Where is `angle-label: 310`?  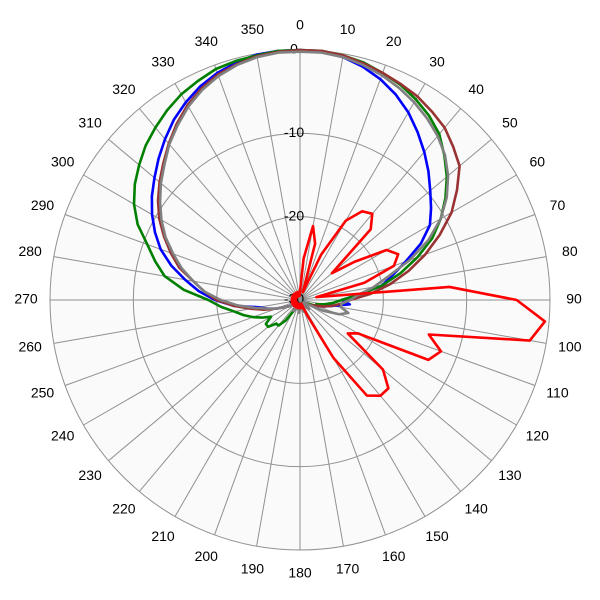
angle-label: 310 is located at coordinates (90, 123).